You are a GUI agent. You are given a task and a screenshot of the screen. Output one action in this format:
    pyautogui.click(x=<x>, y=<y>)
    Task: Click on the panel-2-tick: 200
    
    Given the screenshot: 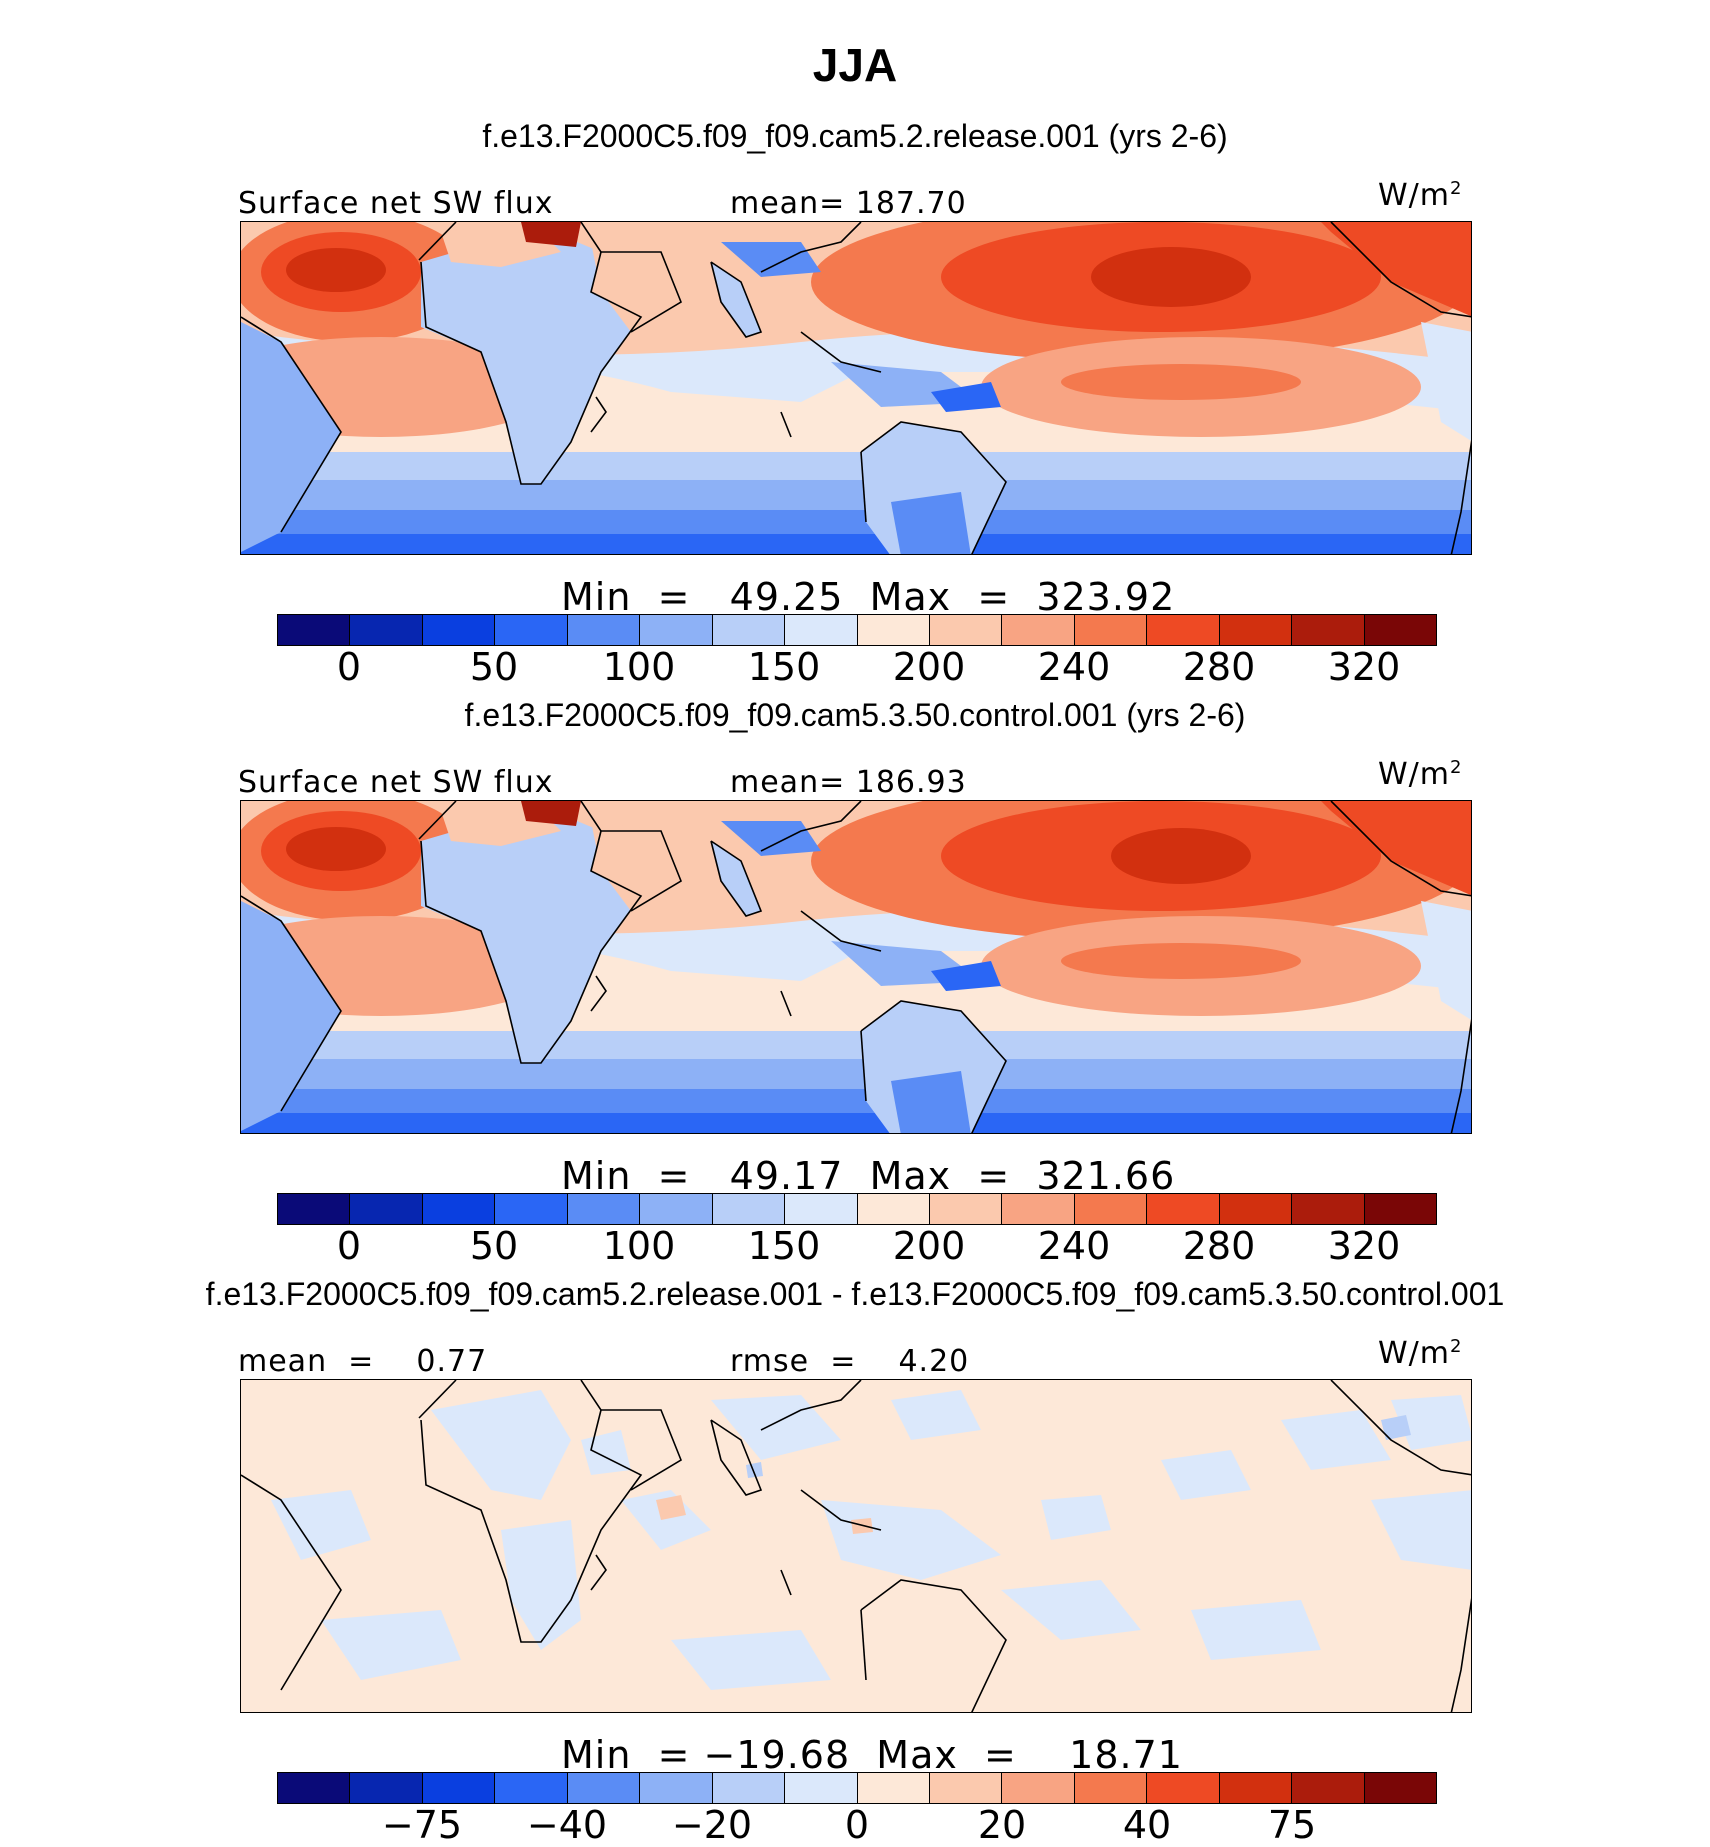 What is the action you would take?
    pyautogui.click(x=929, y=1246)
    